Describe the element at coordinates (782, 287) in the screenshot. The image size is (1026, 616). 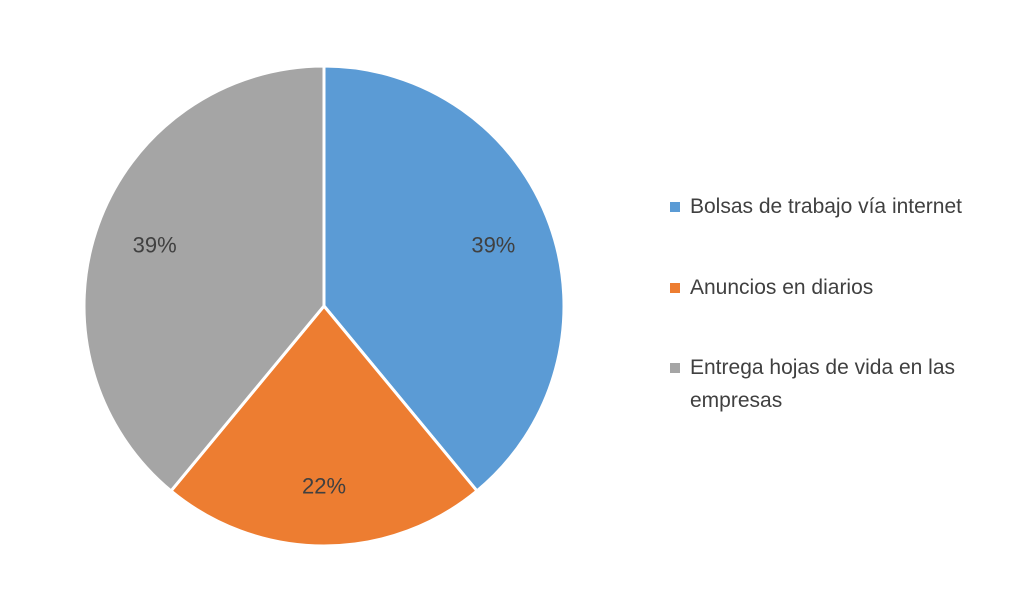
I see `legend-label-diarios: Anuncios en diarios` at that location.